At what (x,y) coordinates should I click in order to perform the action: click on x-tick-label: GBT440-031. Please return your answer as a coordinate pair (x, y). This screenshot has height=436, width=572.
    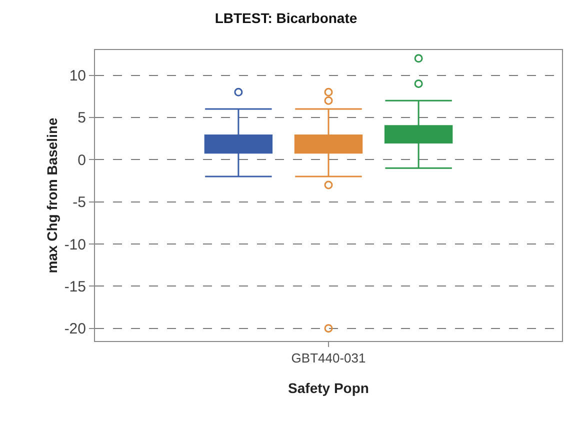
    Looking at the image, I should click on (328, 358).